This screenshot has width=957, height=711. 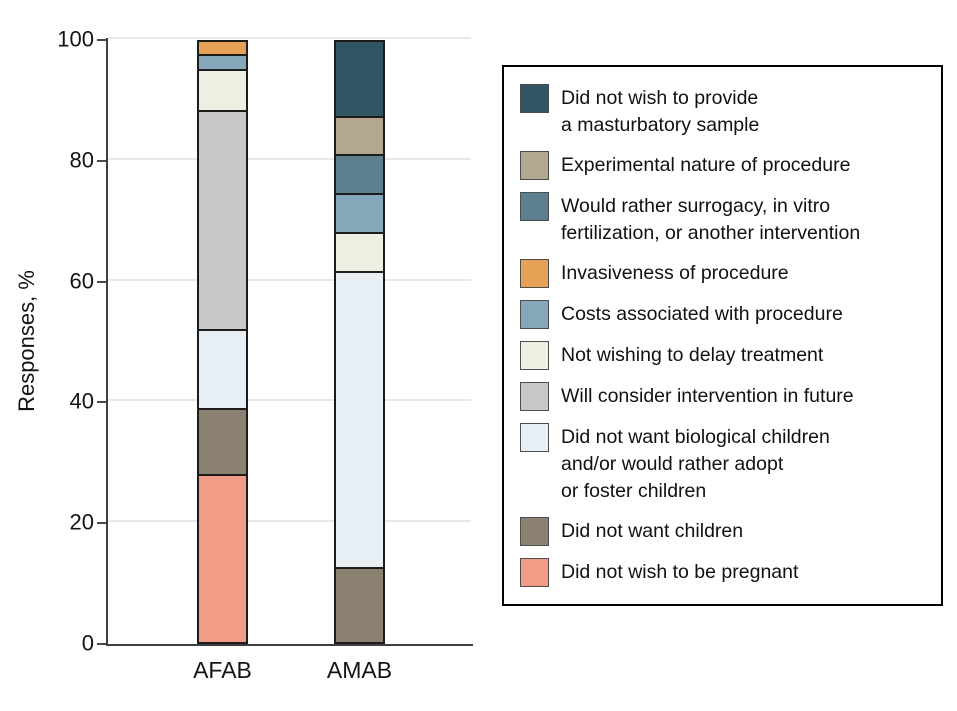 I want to click on bar-amab, so click(x=359, y=342).